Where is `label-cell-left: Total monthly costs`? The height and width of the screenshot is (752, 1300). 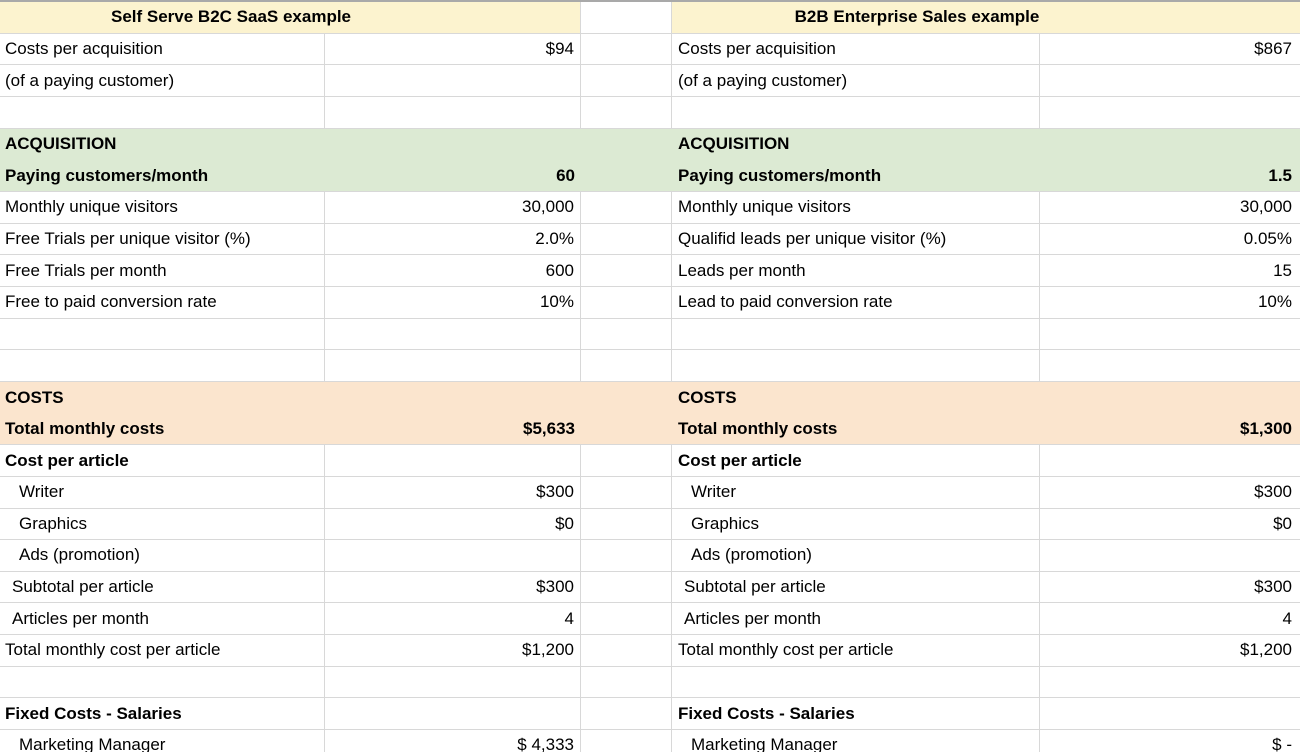 label-cell-left: Total monthly costs is located at coordinates (85, 428).